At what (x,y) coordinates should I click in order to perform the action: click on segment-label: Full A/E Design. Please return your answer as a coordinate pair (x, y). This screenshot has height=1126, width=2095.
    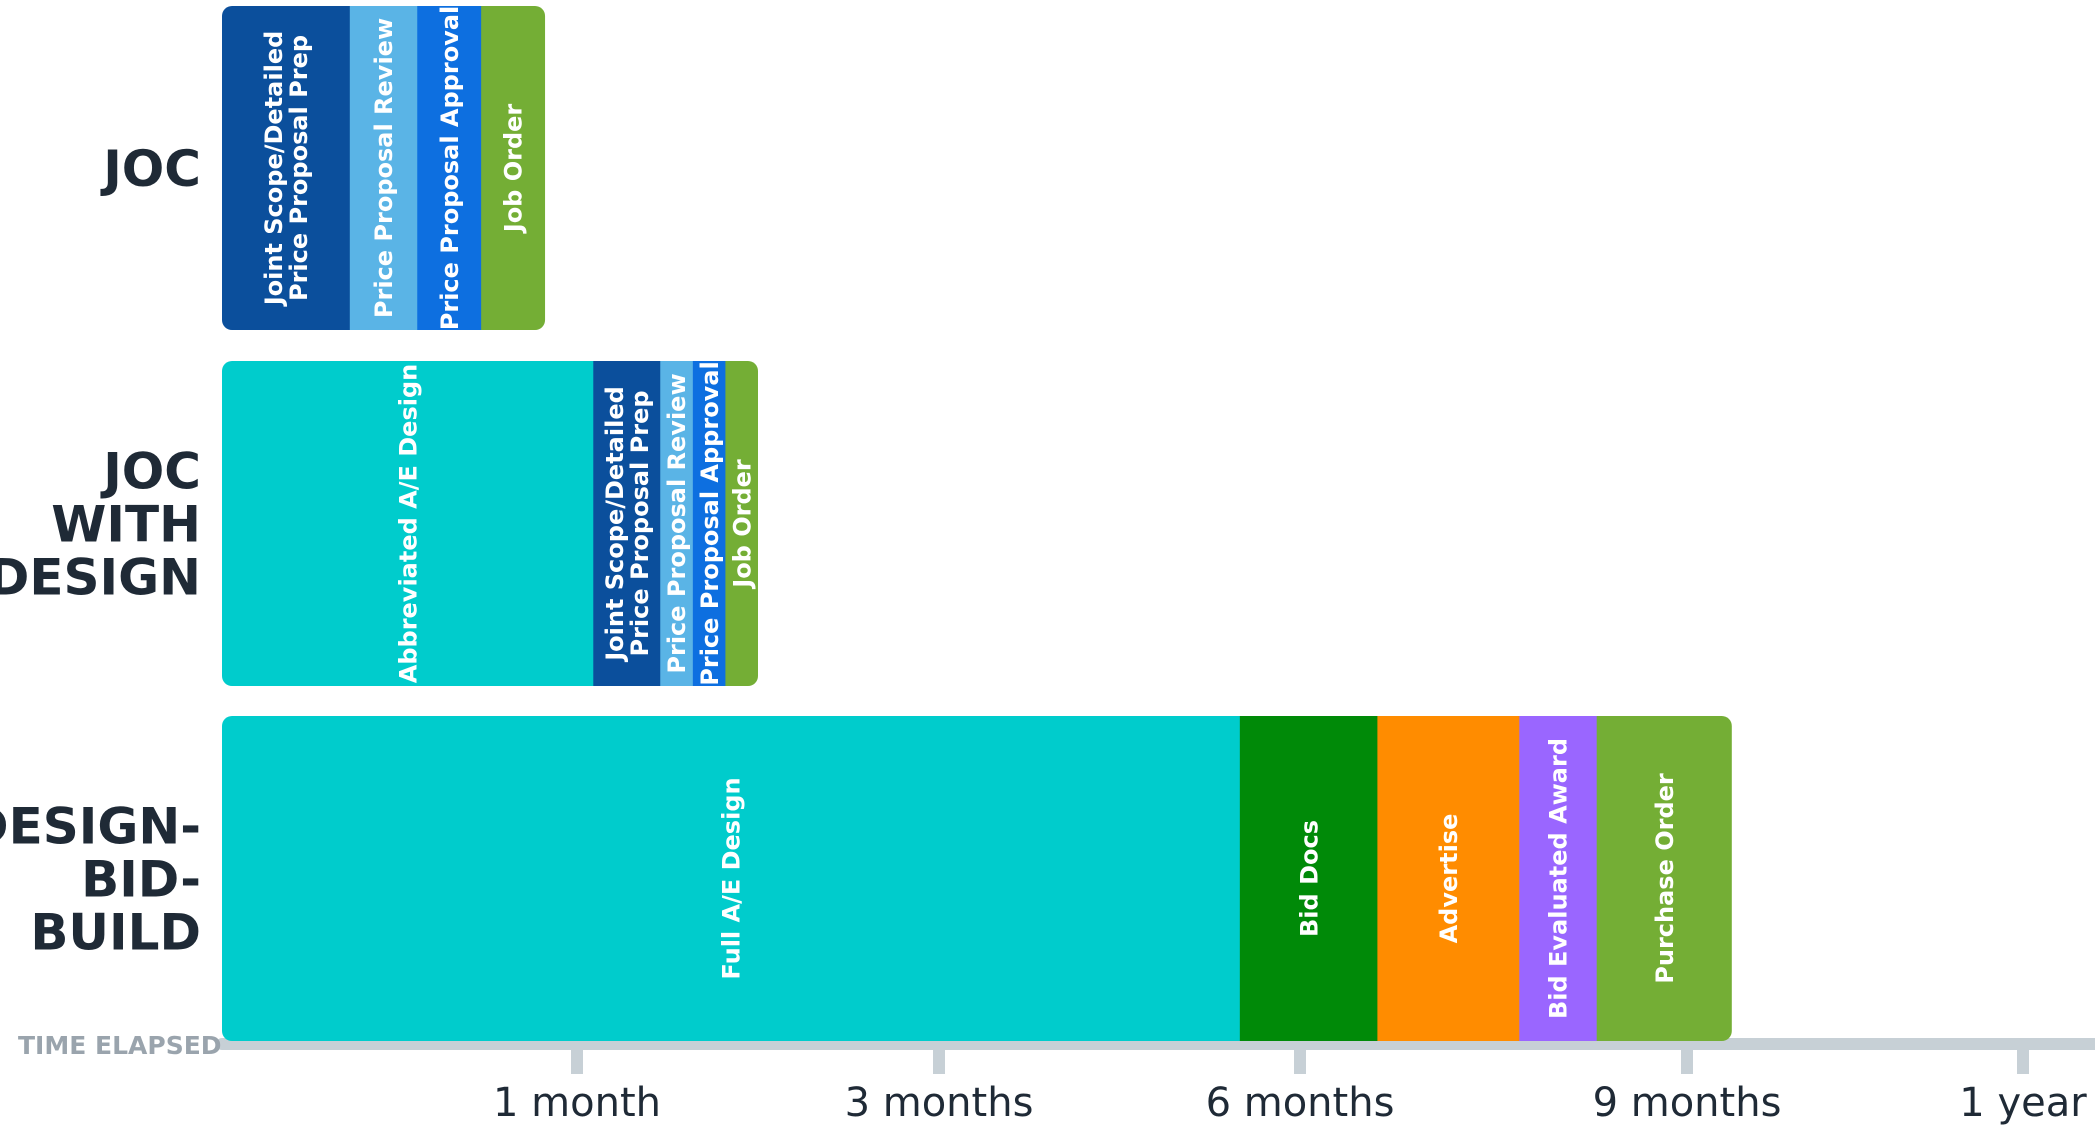
    Looking at the image, I should click on (732, 878).